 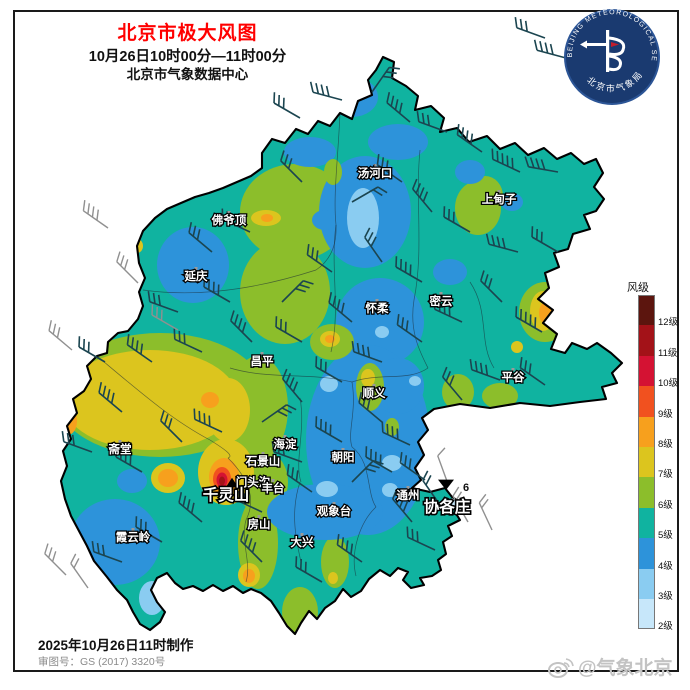 What do you see at coordinates (665, 536) in the screenshot?
I see `legend-label: 5级` at bounding box center [665, 536].